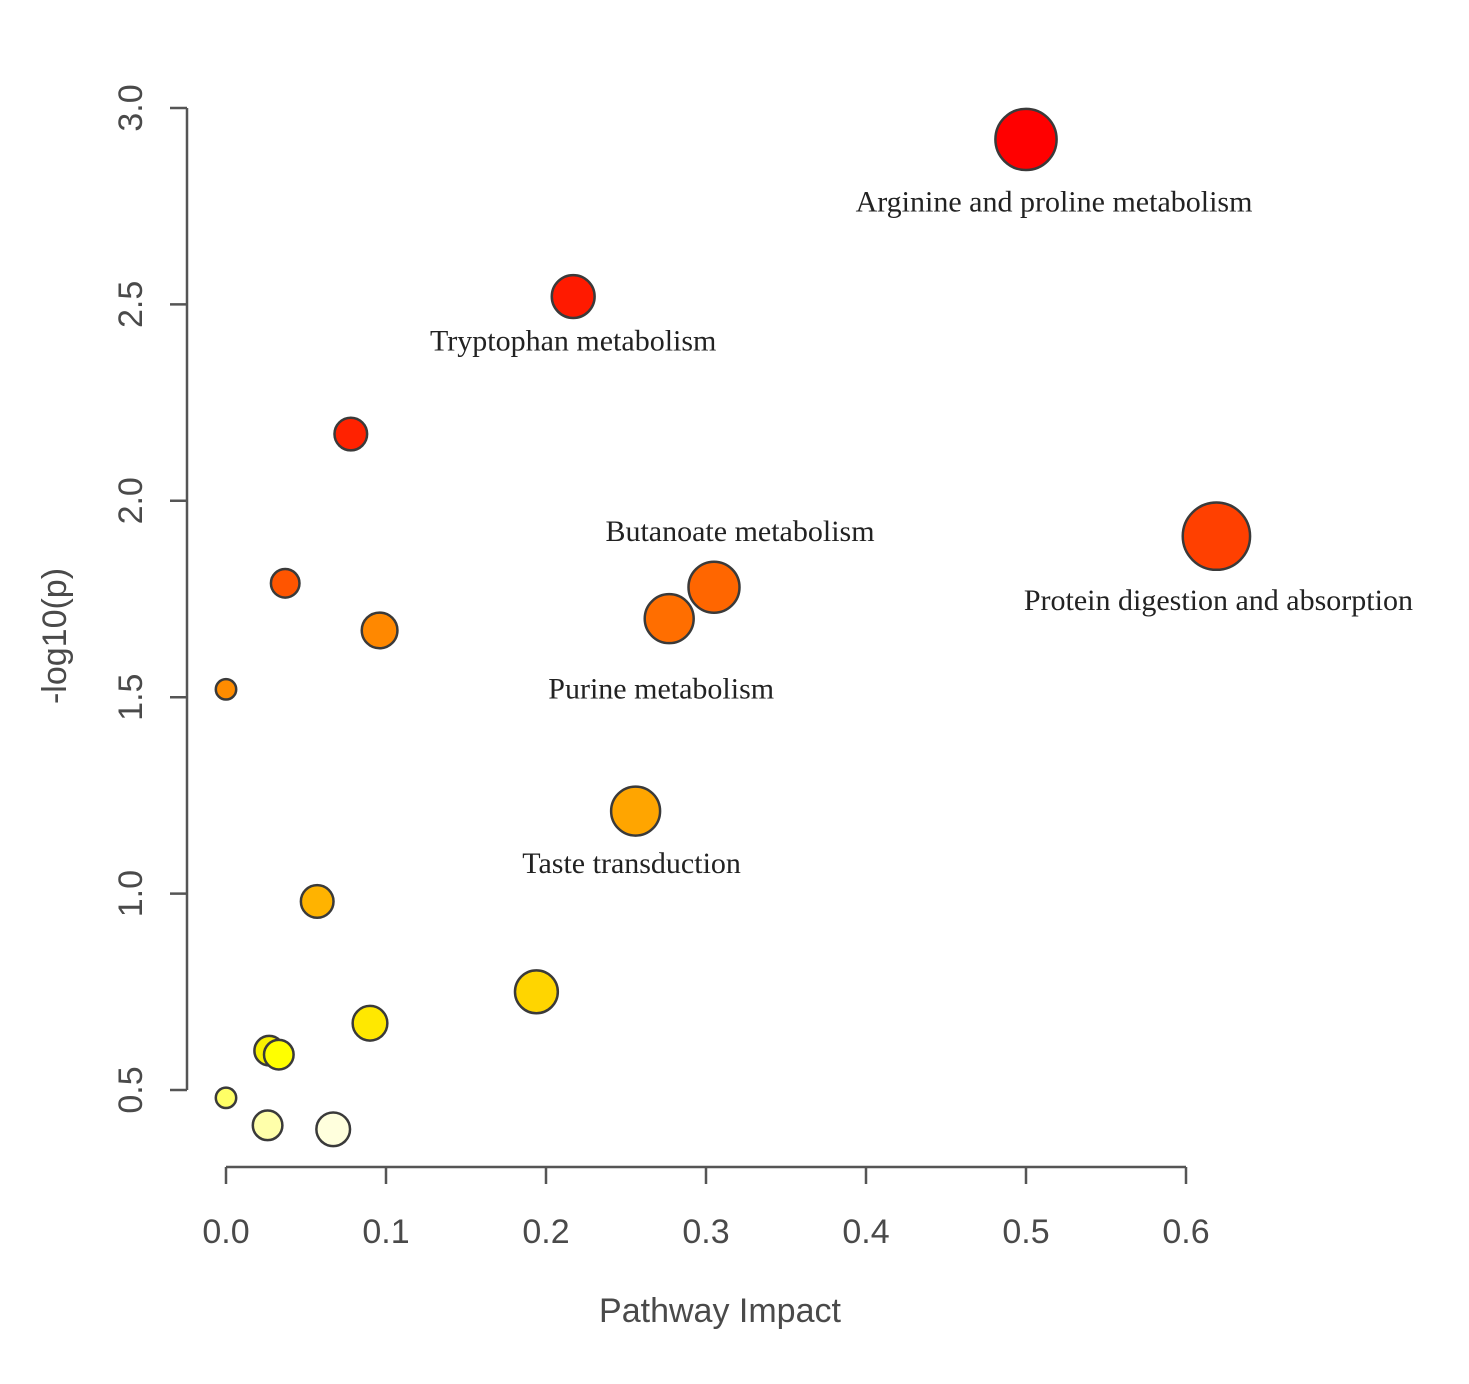 The image size is (1469, 1384). Describe the element at coordinates (739, 531) in the screenshot. I see `point-label: Butanoate metabolism` at that location.